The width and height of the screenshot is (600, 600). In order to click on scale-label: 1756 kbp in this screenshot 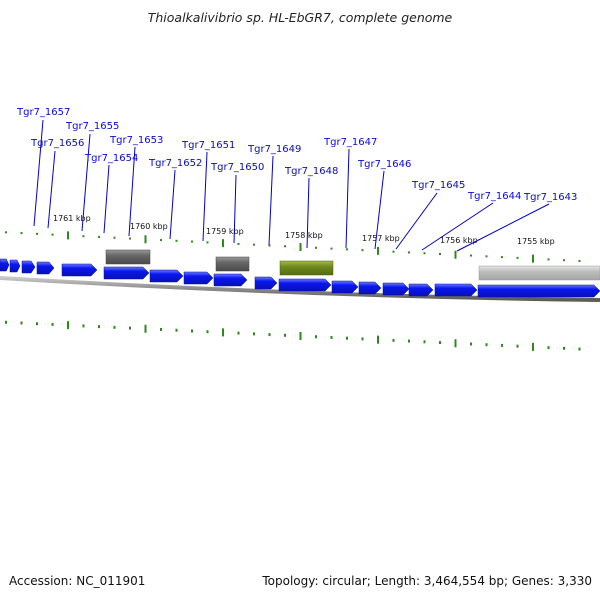, I will do `click(459, 240)`.